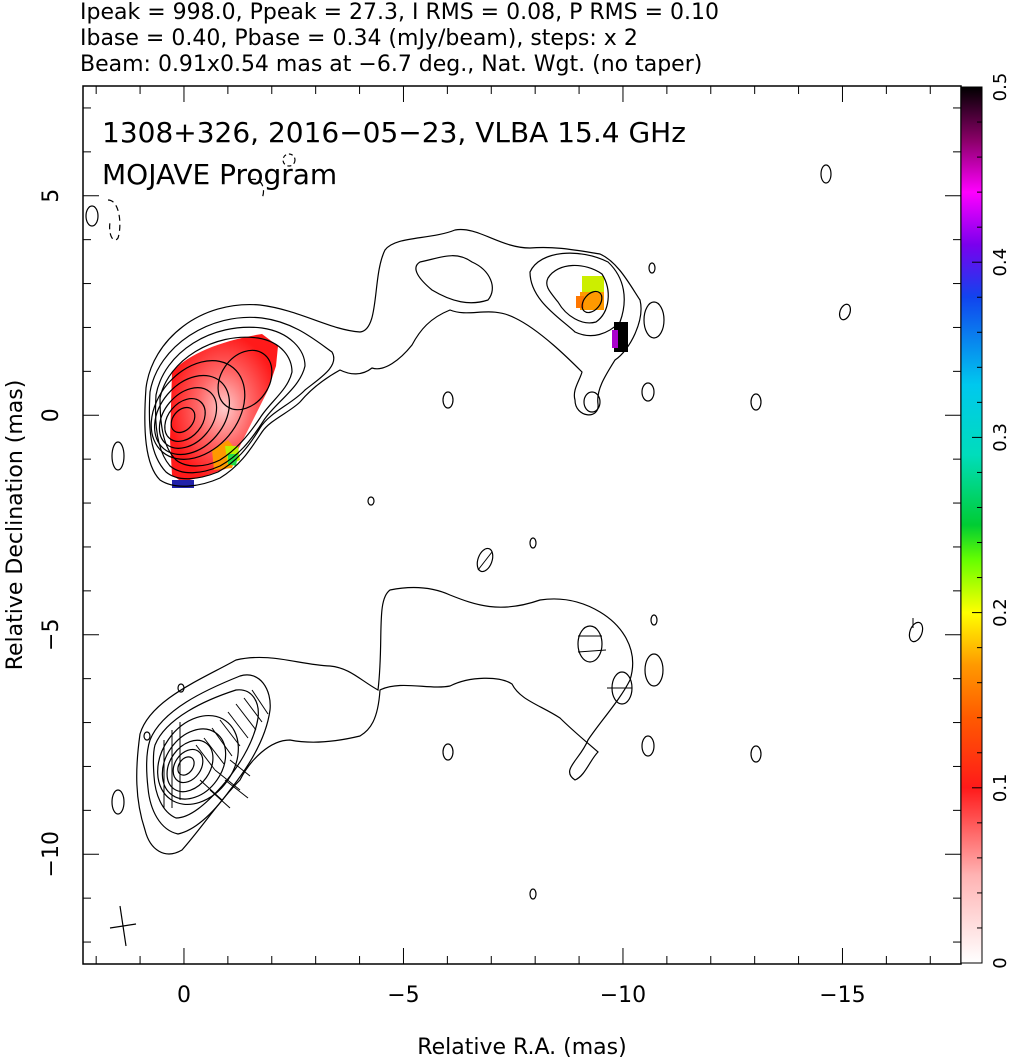 This screenshot has height=1061, width=1022. Describe the element at coordinates (1000, 787) in the screenshot. I see `colorbar-tick-label: 0.1` at that location.